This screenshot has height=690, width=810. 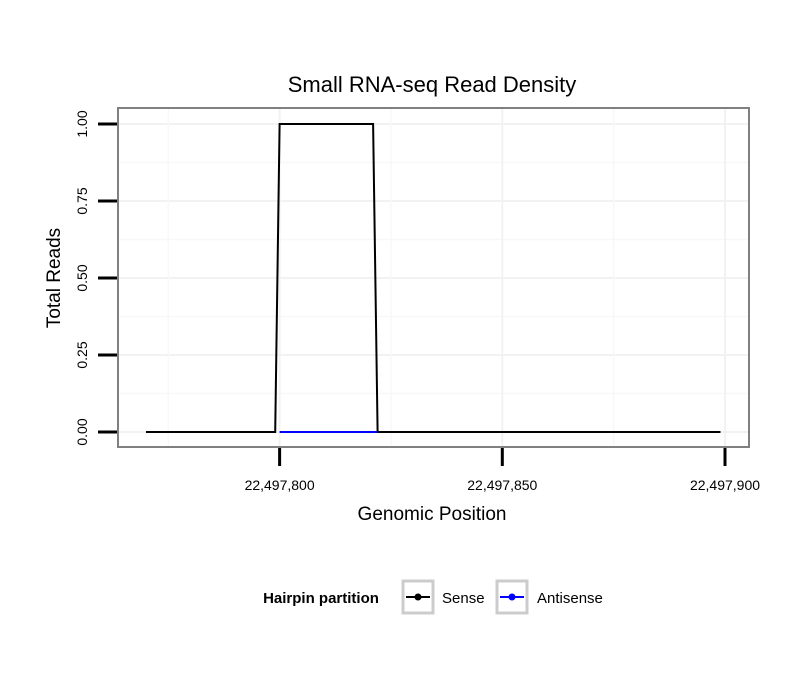 What do you see at coordinates (502, 470) in the screenshot?
I see `x-axis: 22,497,800 22,497,850 22,497,900` at bounding box center [502, 470].